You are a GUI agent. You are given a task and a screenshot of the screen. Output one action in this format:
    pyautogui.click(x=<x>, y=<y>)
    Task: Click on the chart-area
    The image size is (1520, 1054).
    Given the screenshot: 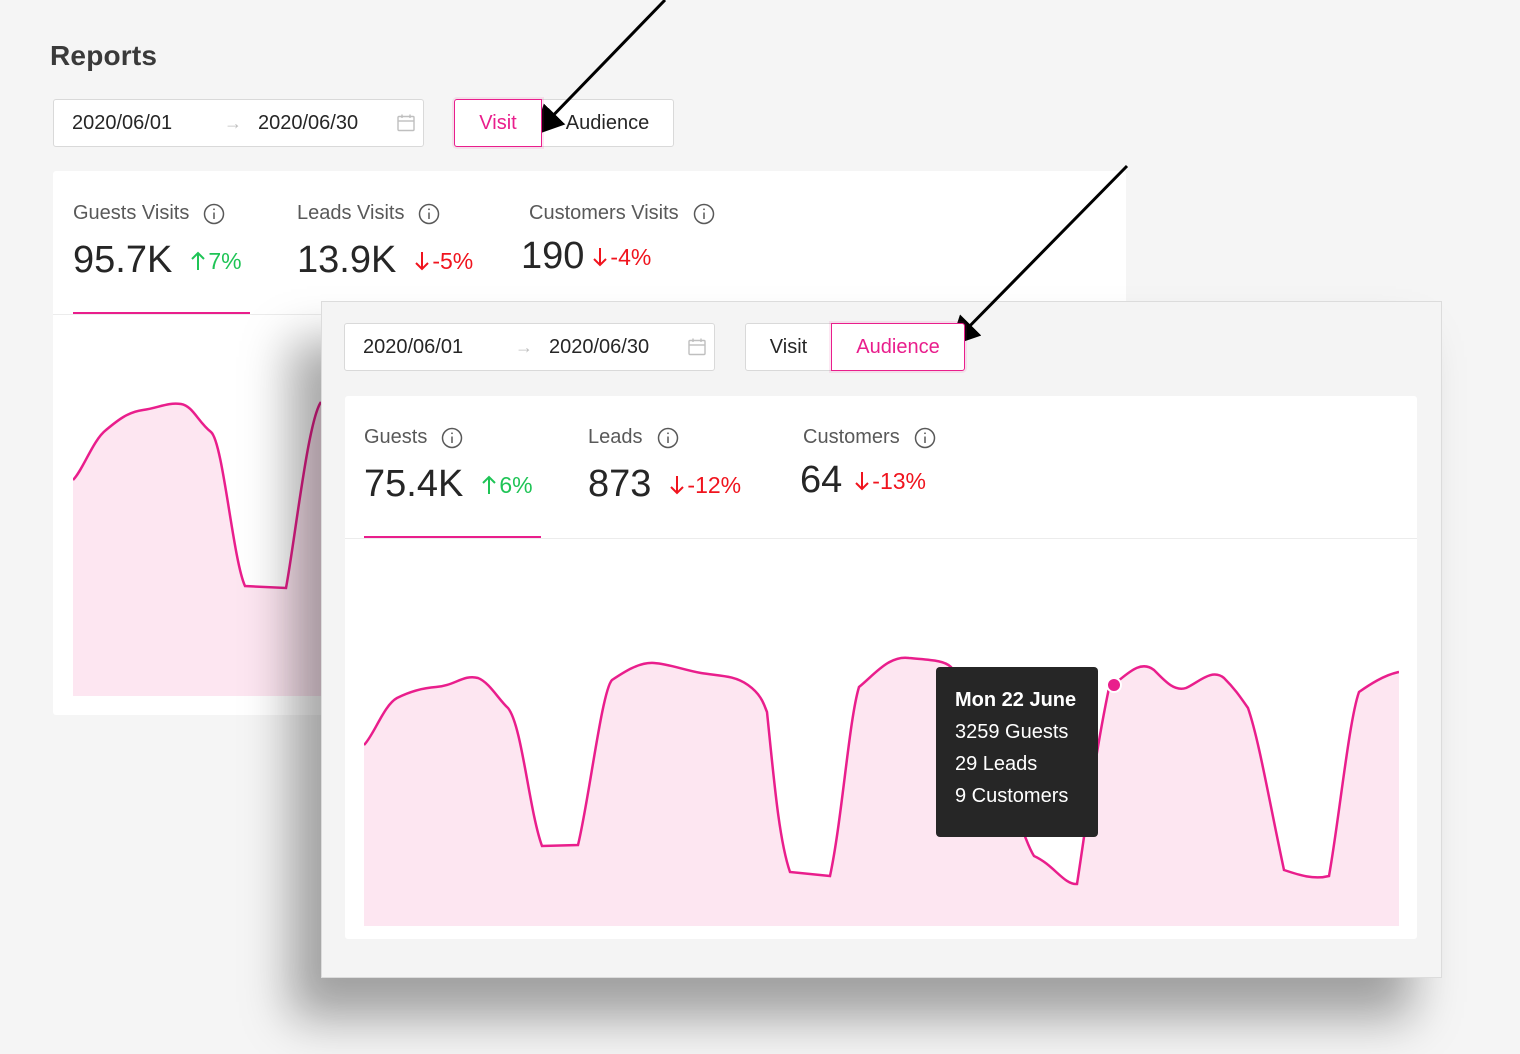 What is the action you would take?
    pyautogui.click(x=203, y=549)
    